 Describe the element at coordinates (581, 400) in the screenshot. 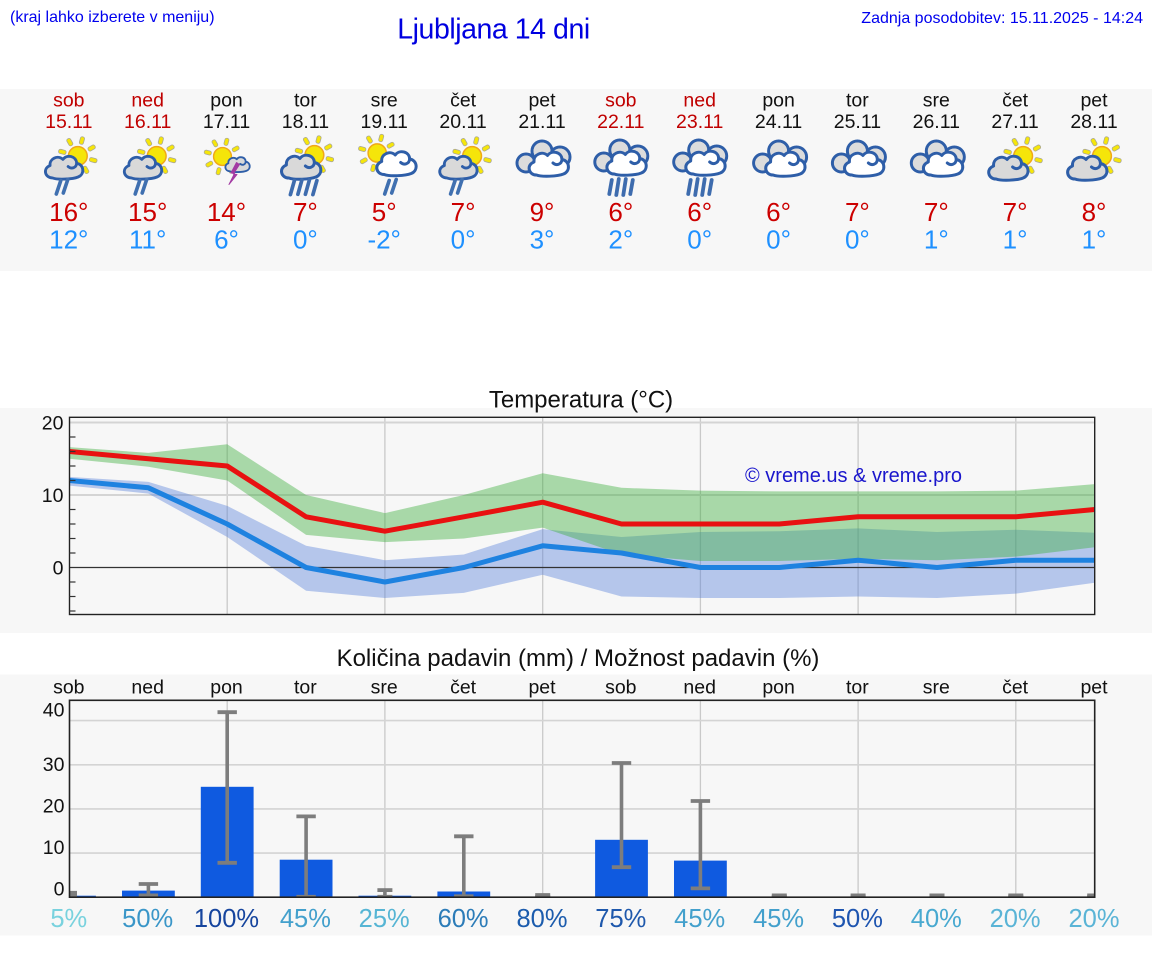

I see `svg-text: Temperatura (°C)` at that location.